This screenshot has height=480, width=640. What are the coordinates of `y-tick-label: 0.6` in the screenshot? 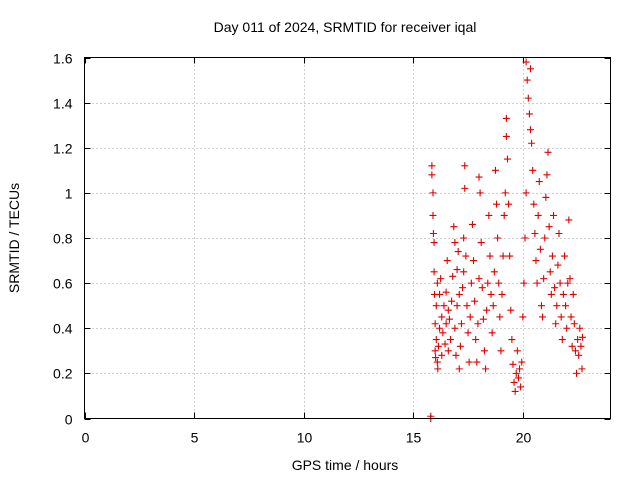 It's located at (63, 284).